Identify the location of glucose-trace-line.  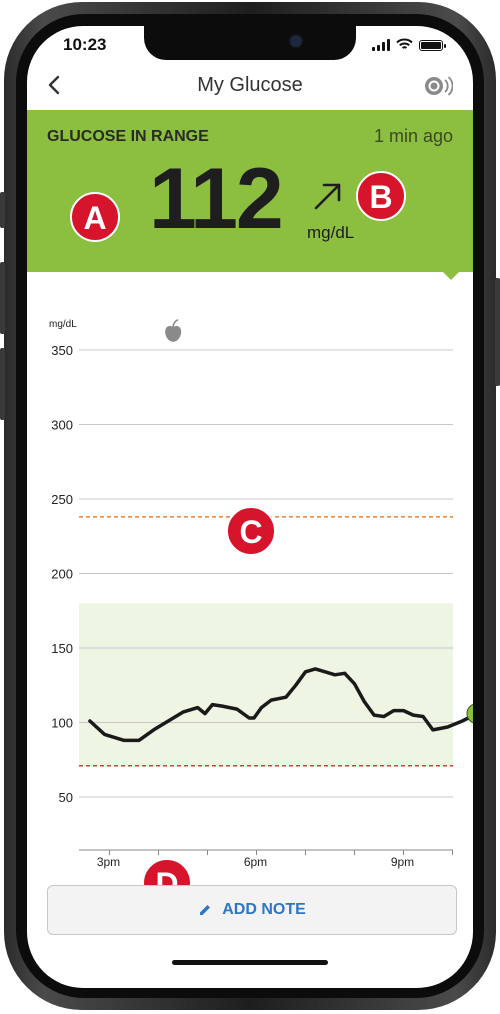
(280, 705).